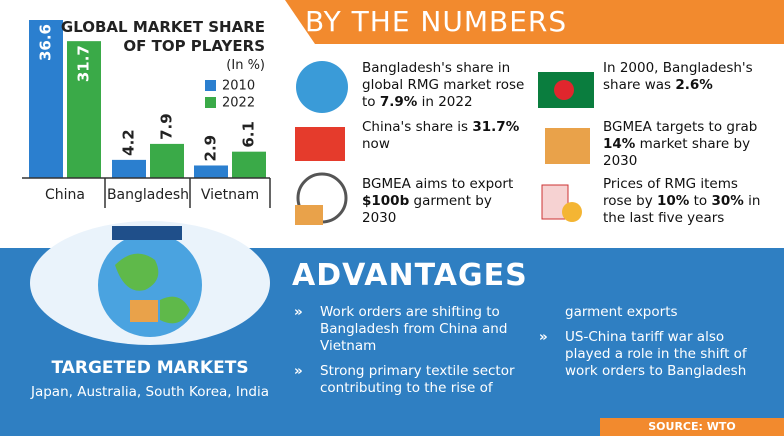  I want to click on value-label: 6.1, so click(249, 134).